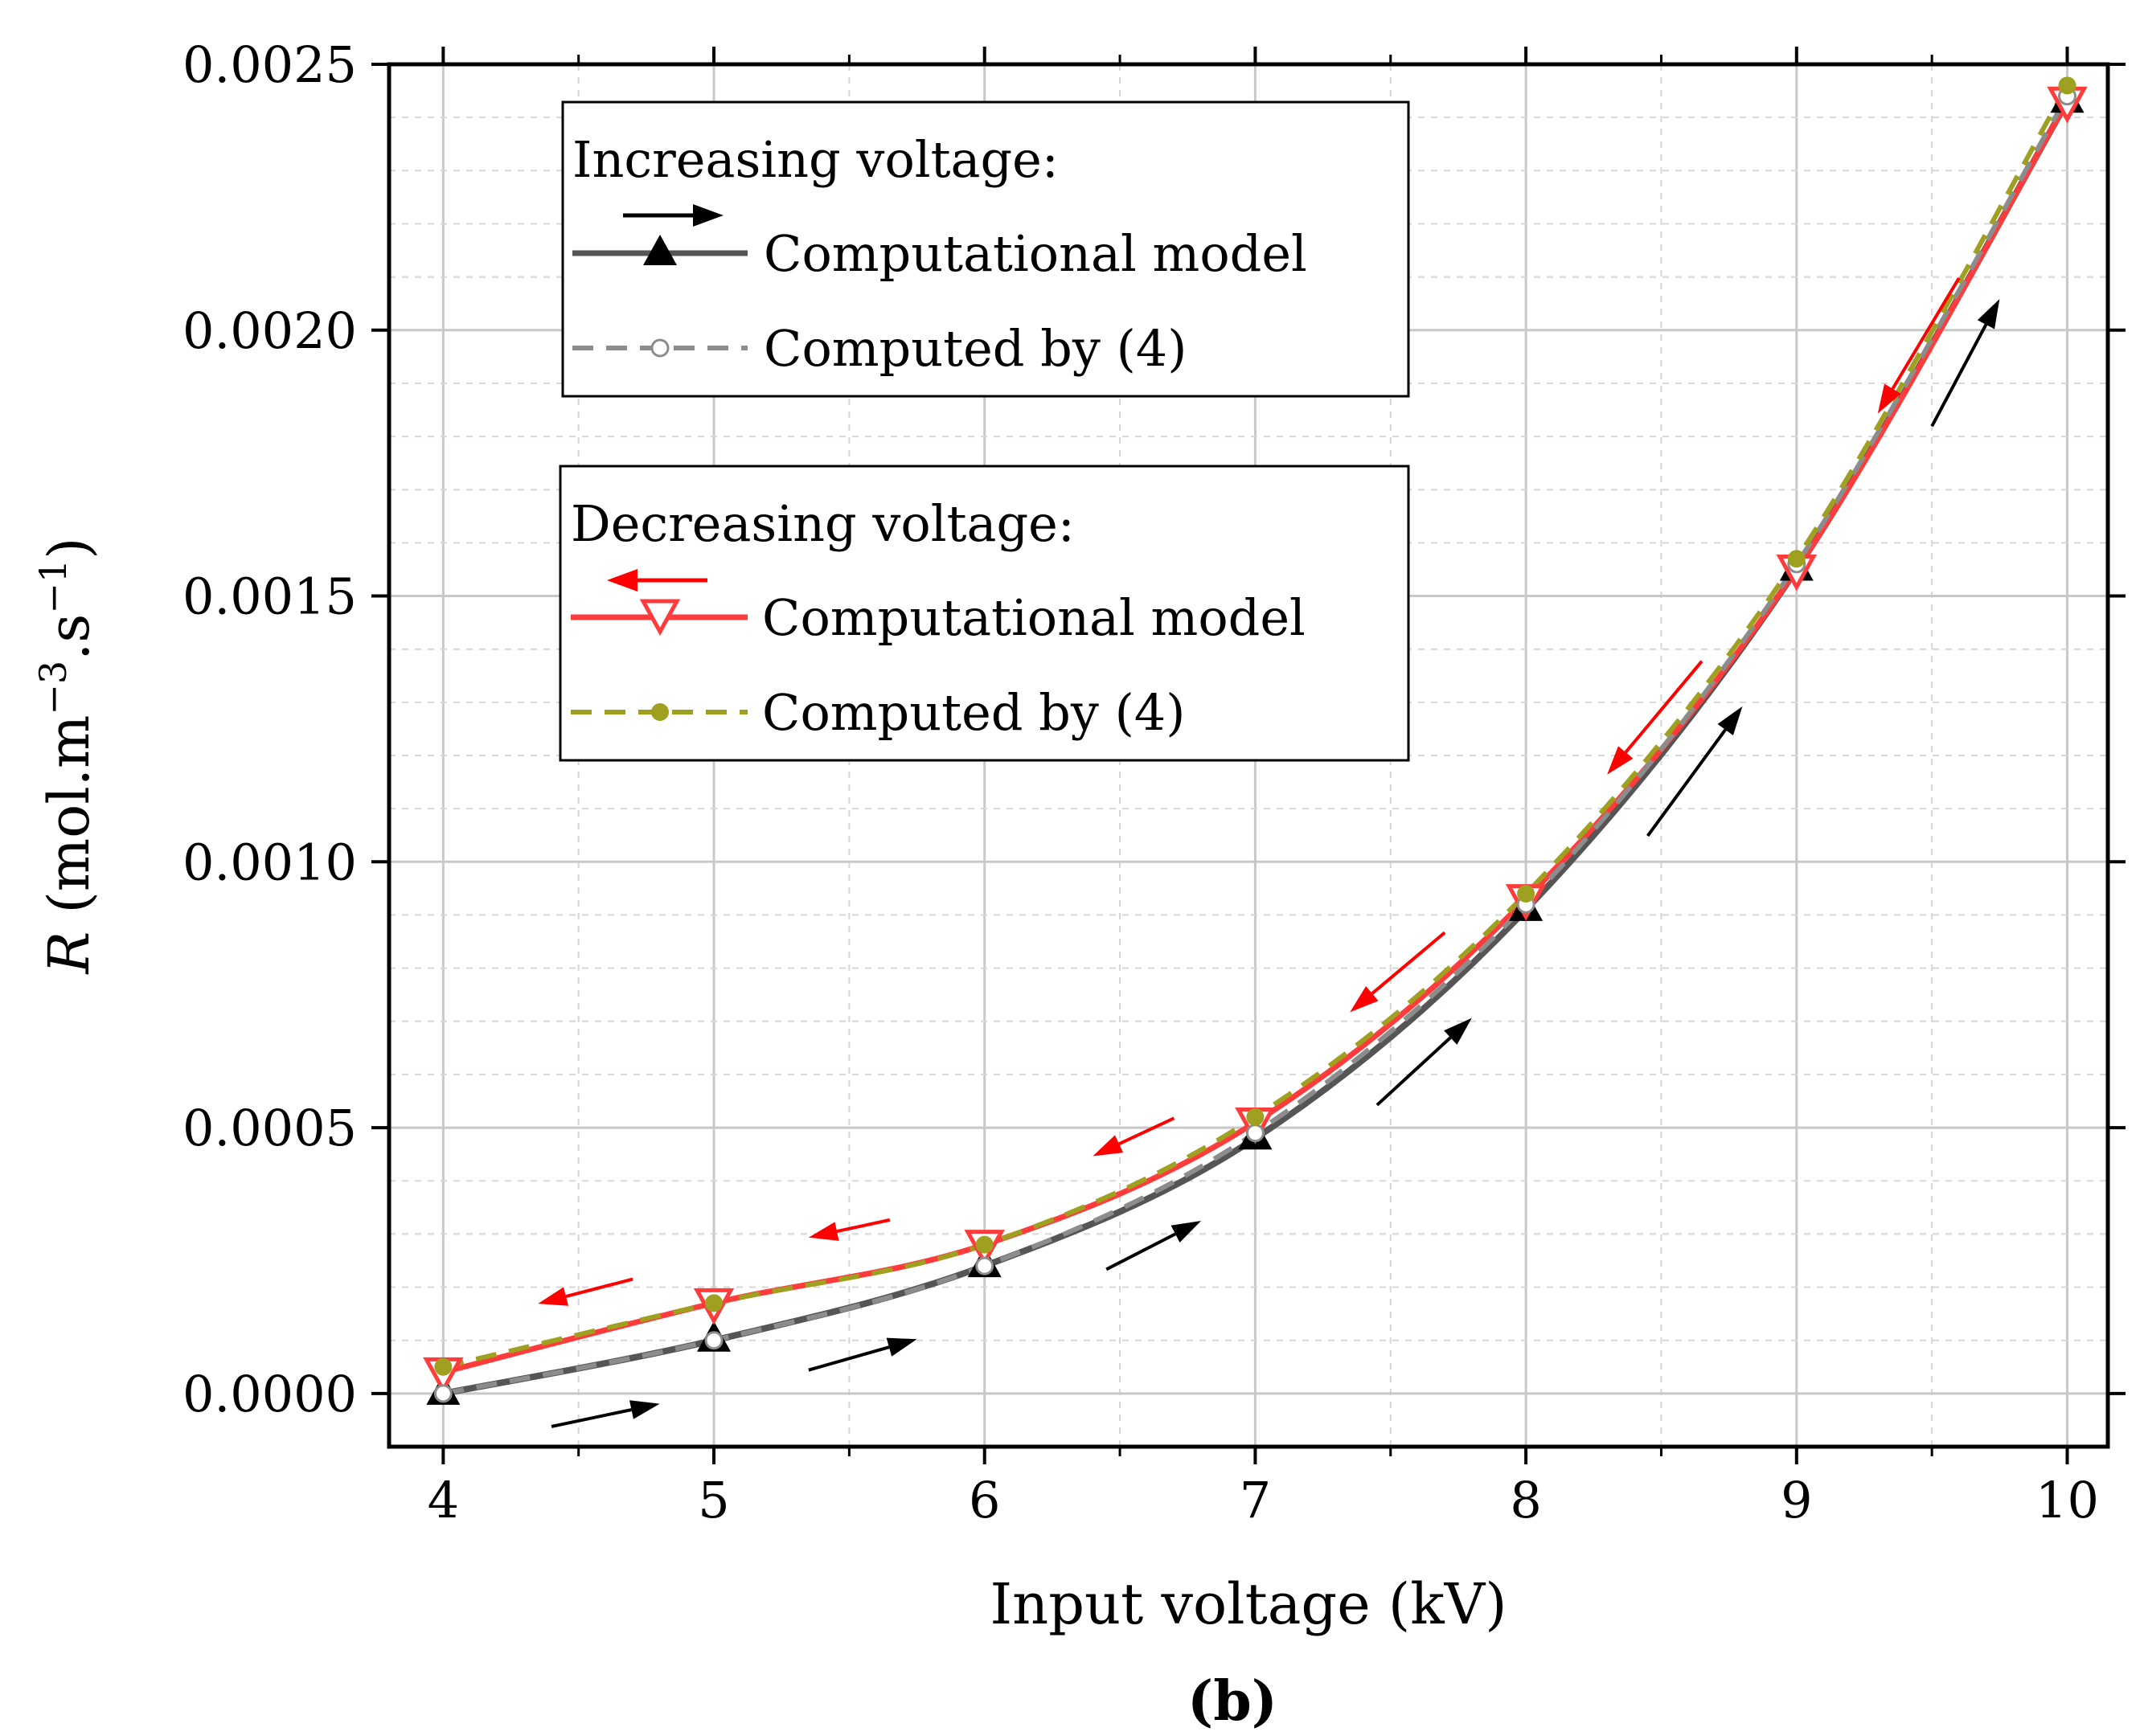 The width and height of the screenshot is (2140, 1736). I want to click on y-axis-label: R (mol.m−3.s−1), so click(66, 757).